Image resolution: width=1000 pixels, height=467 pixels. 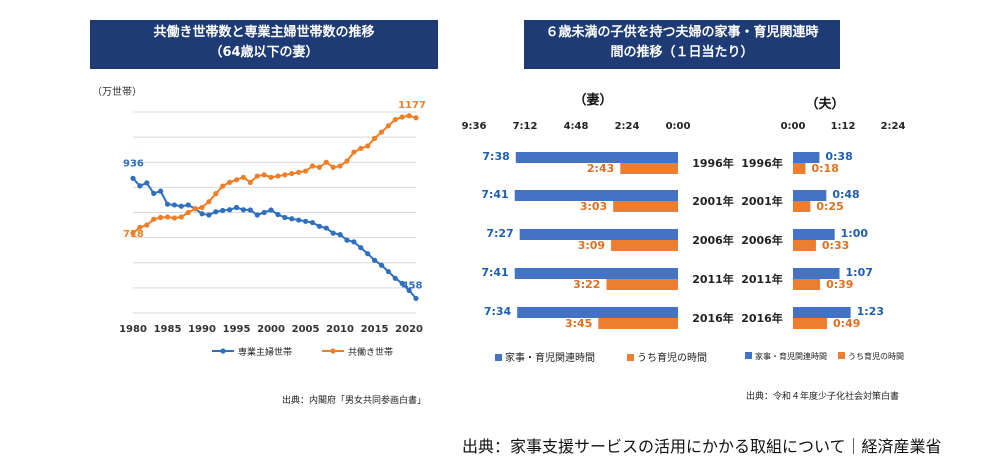 What do you see at coordinates (630, 357) in the screenshot?
I see `wife-legend-swatch` at bounding box center [630, 357].